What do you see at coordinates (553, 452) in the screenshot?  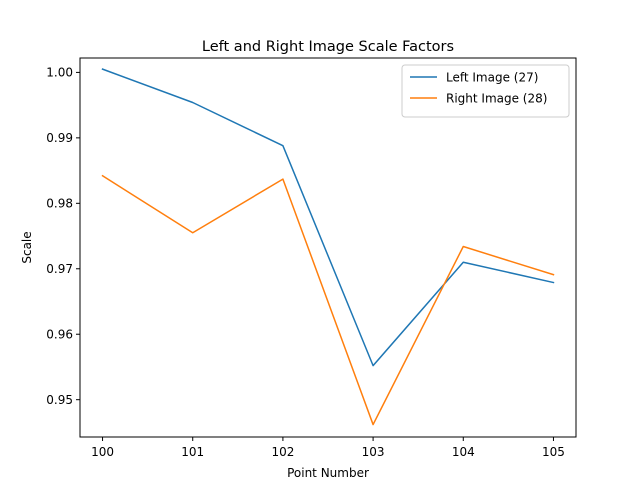 I see `x-tick-label: 105` at bounding box center [553, 452].